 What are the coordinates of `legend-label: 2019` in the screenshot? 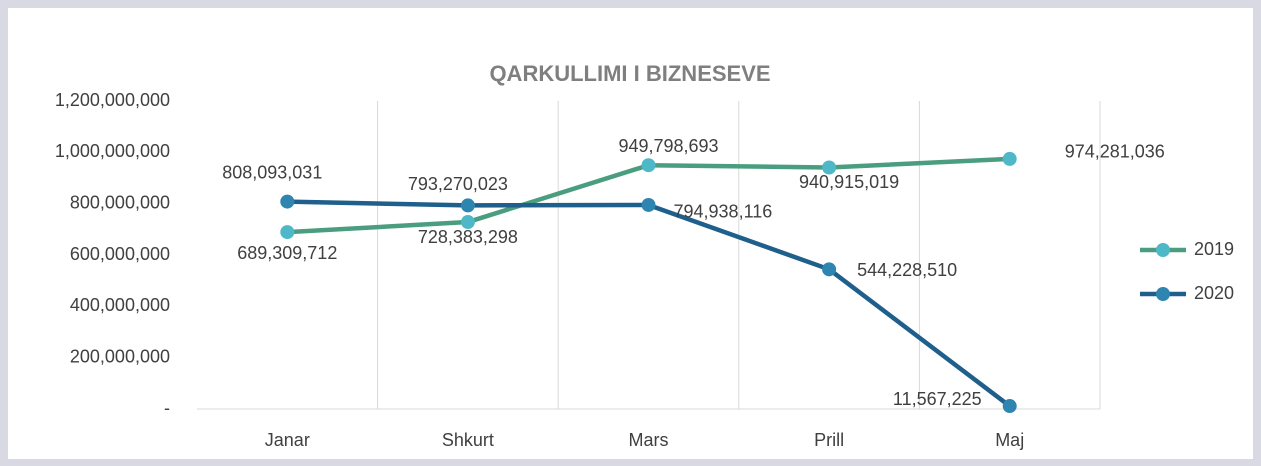 It's located at (1214, 249).